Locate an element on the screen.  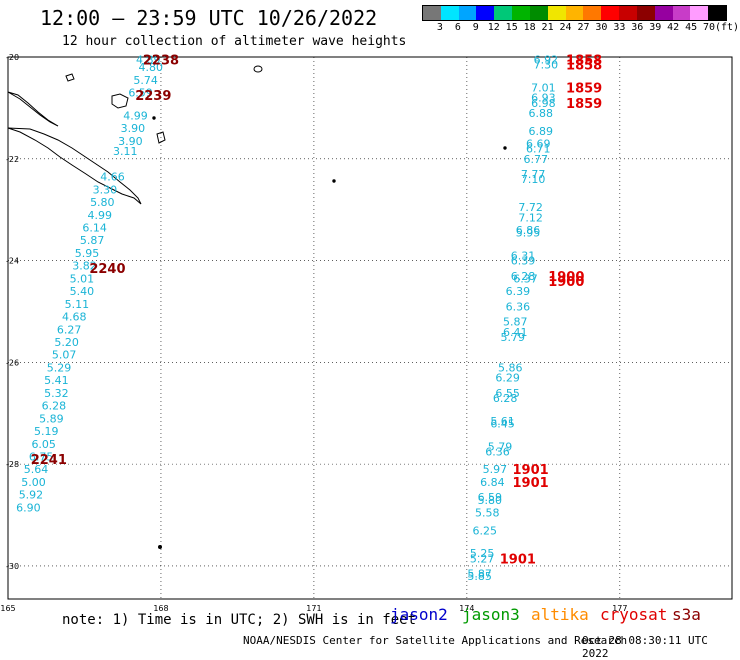
wave-height-value: 3.30 is located at coordinates (105, 189).